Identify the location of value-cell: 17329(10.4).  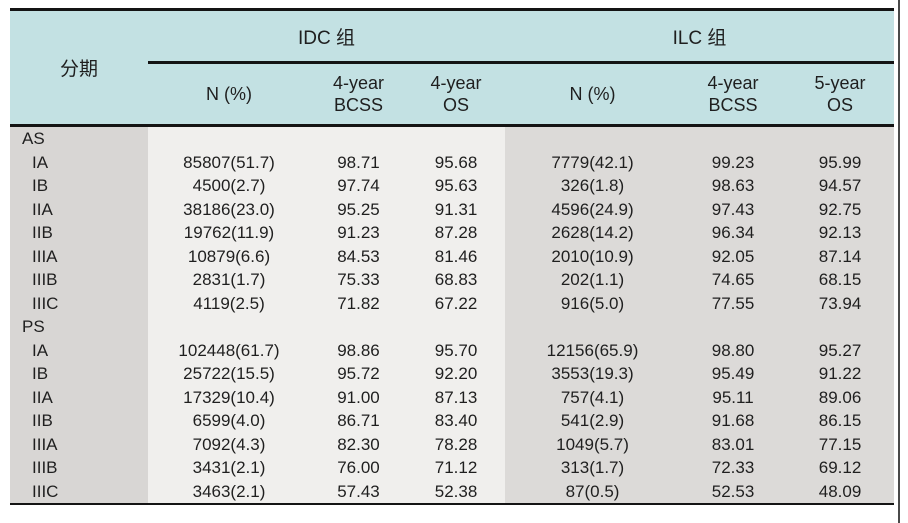
(229, 397).